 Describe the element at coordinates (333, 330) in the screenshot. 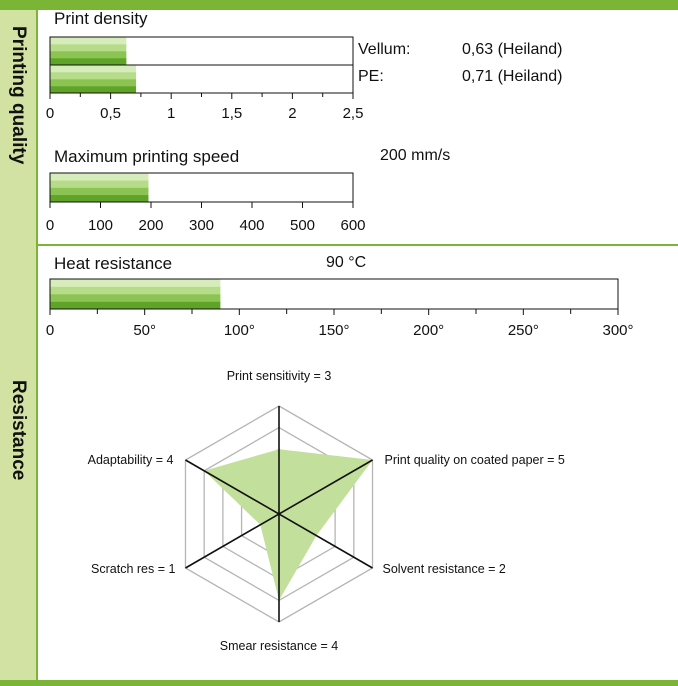

I see `heat-tick-label: 150°` at that location.